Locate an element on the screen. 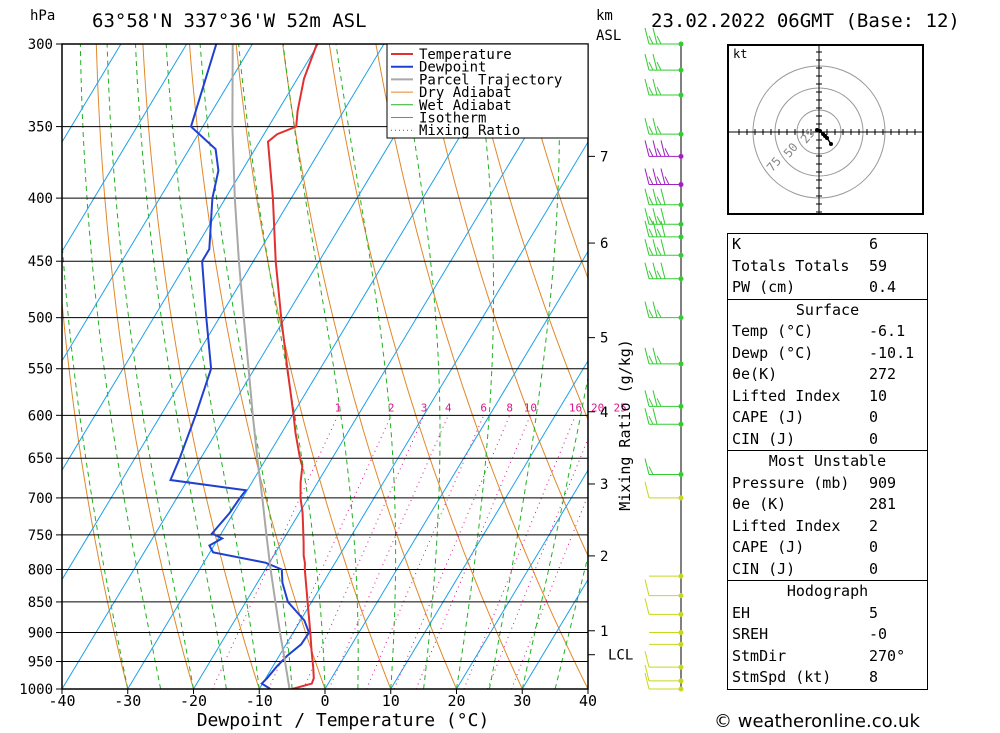  stat-row: StmSpd (kt) 8 is located at coordinates (827, 678).